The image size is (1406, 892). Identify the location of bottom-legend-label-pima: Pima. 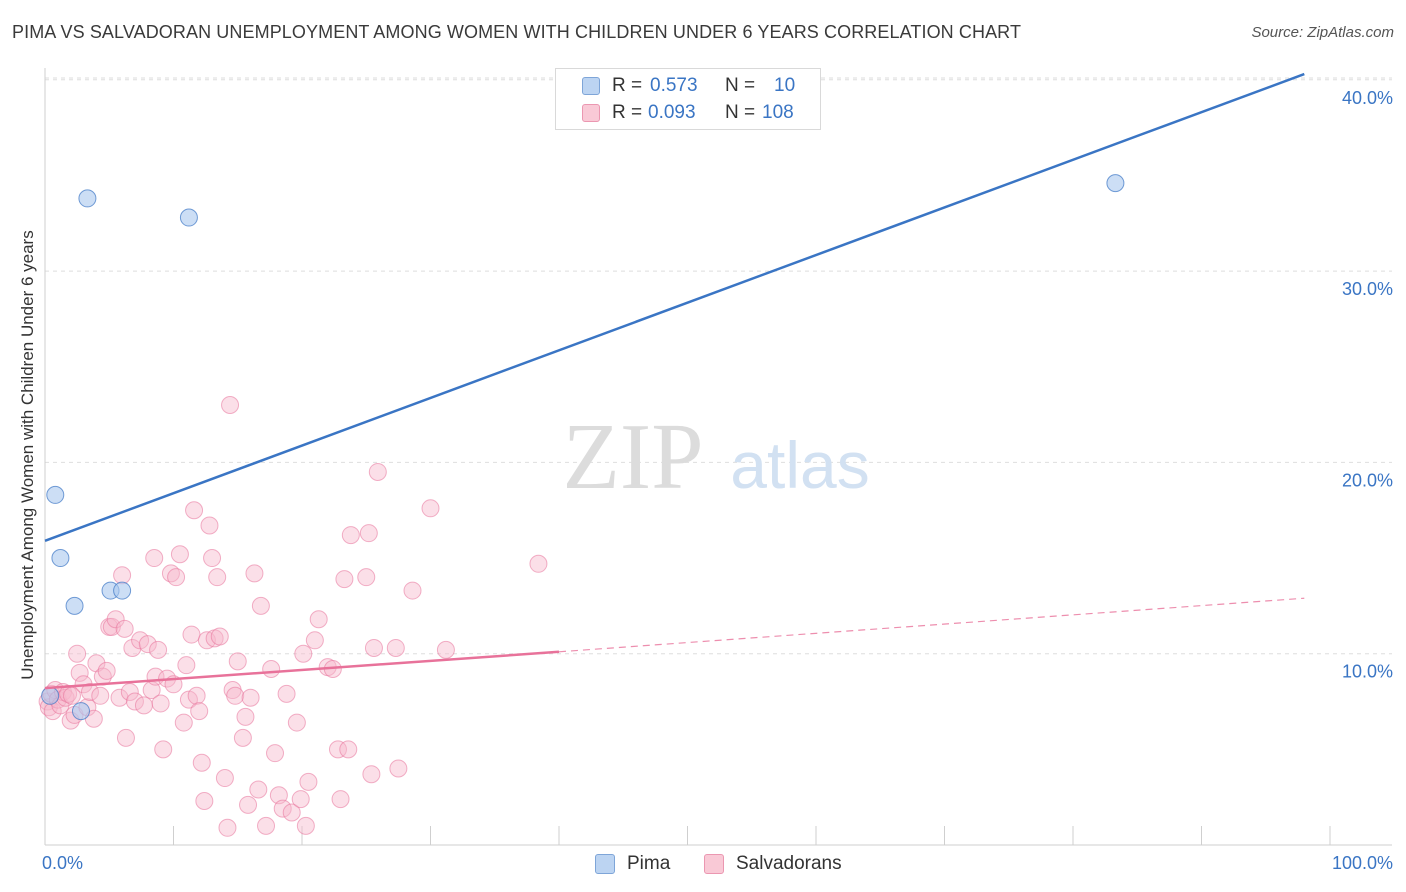
(649, 863).